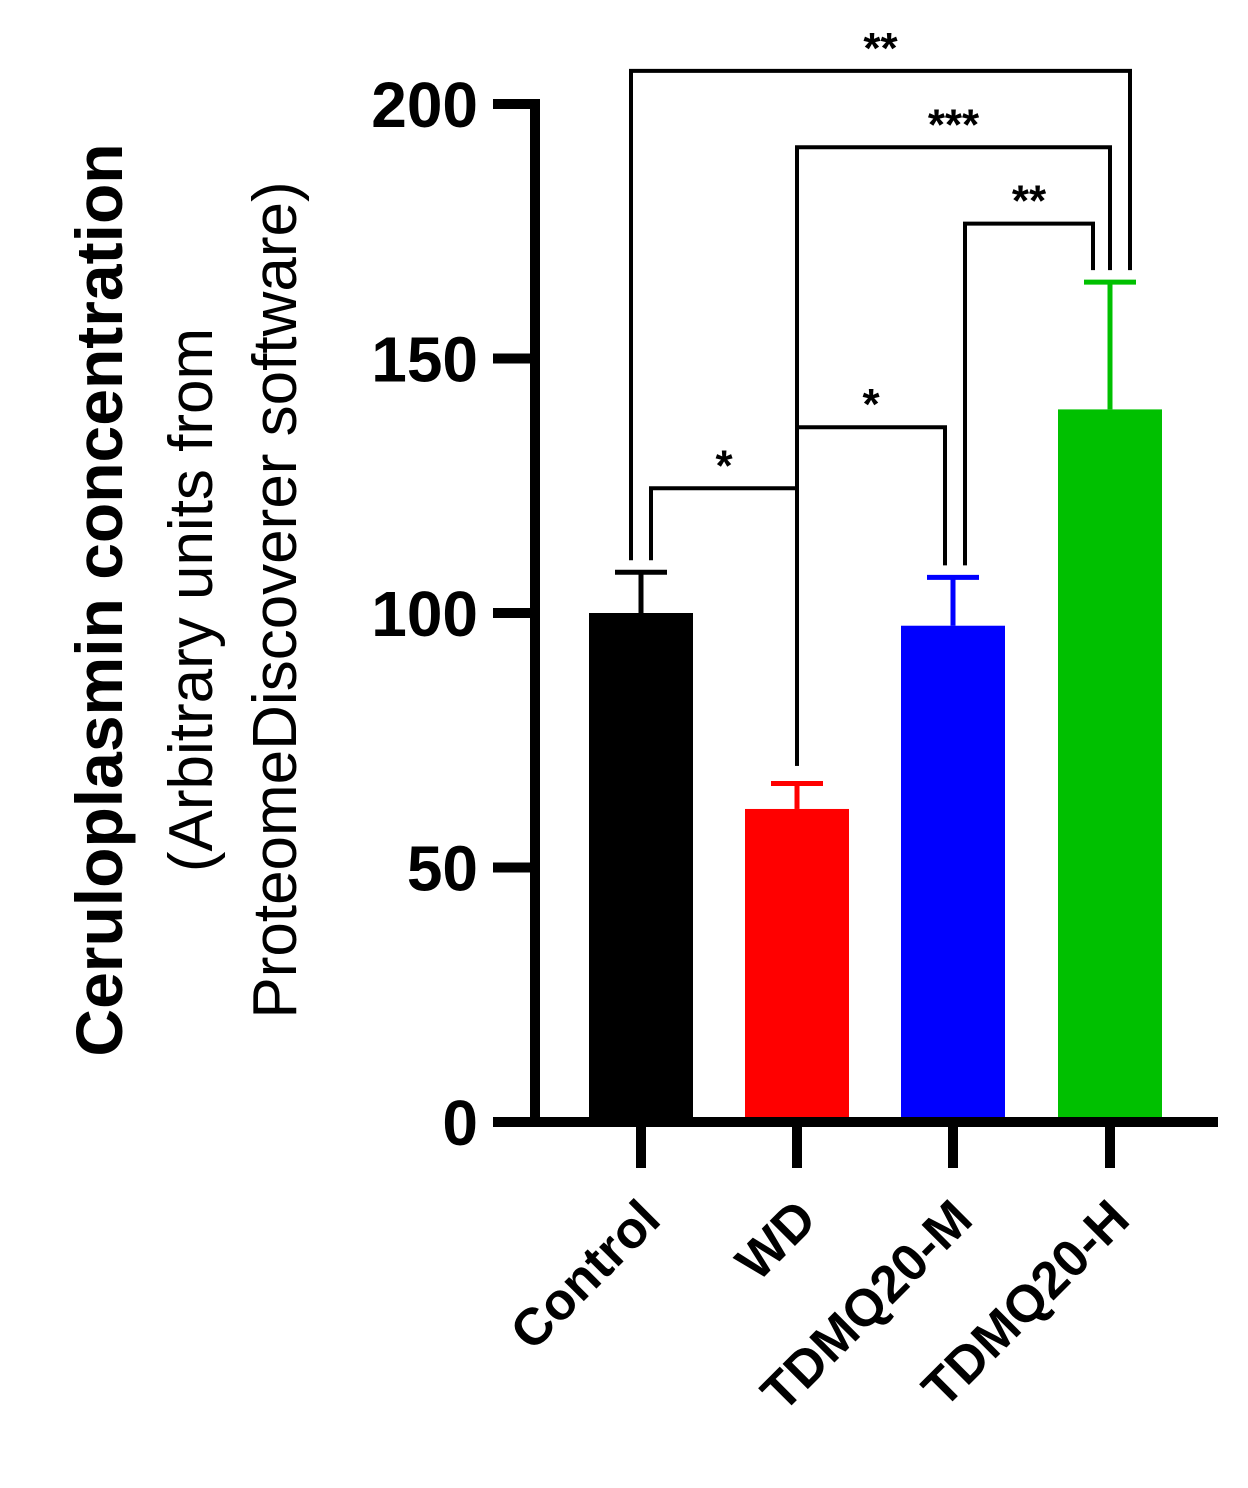  What do you see at coordinates (424, 105) in the screenshot?
I see `y-tick-label: 200` at bounding box center [424, 105].